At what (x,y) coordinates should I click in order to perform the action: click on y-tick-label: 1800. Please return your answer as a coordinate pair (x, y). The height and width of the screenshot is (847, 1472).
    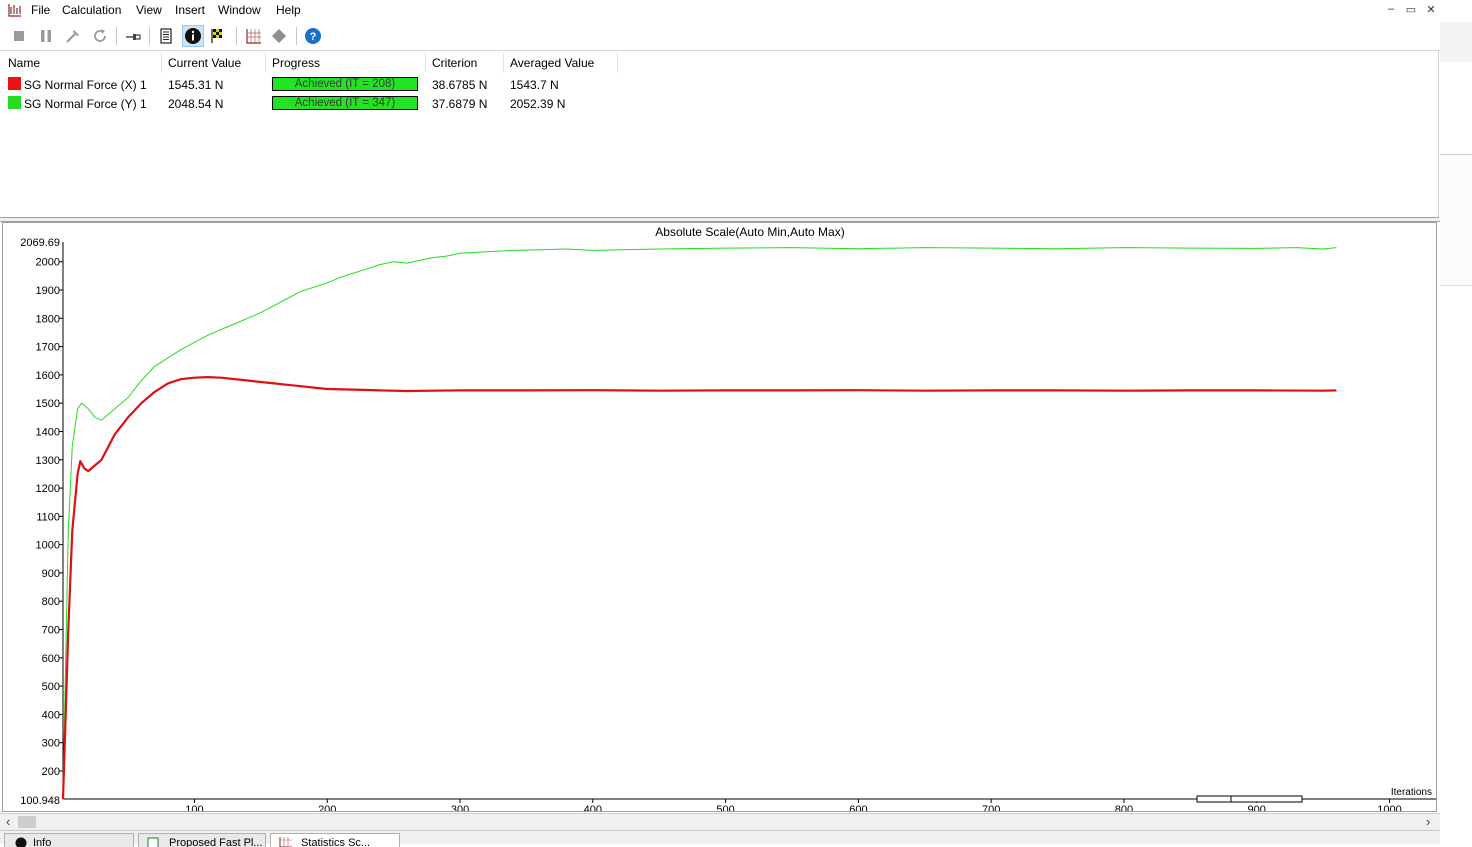
    Looking at the image, I should click on (48, 319).